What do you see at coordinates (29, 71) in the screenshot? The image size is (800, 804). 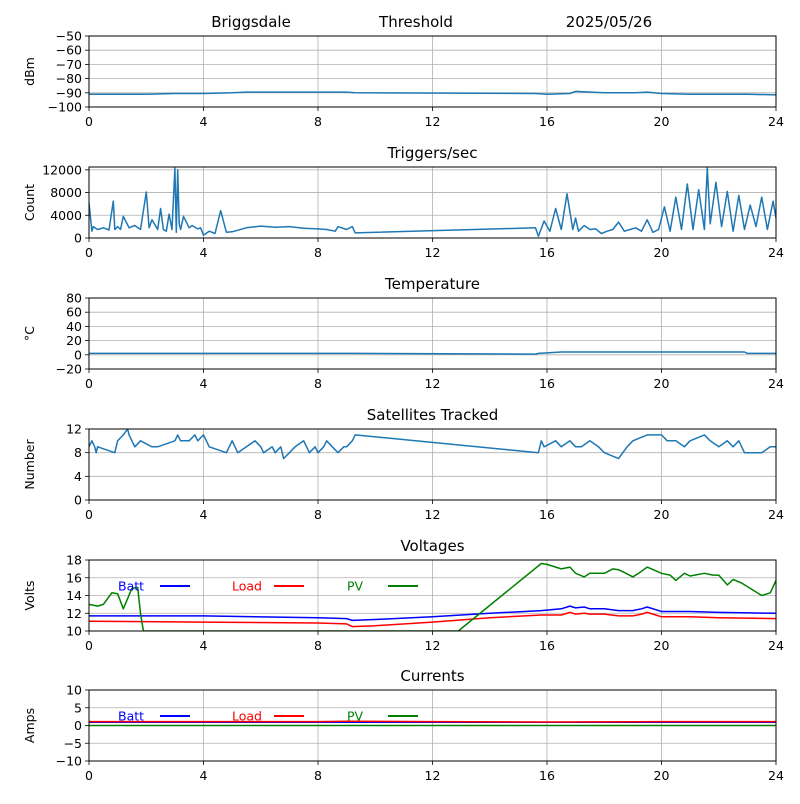 I see `y-axis-label: dBm` at bounding box center [29, 71].